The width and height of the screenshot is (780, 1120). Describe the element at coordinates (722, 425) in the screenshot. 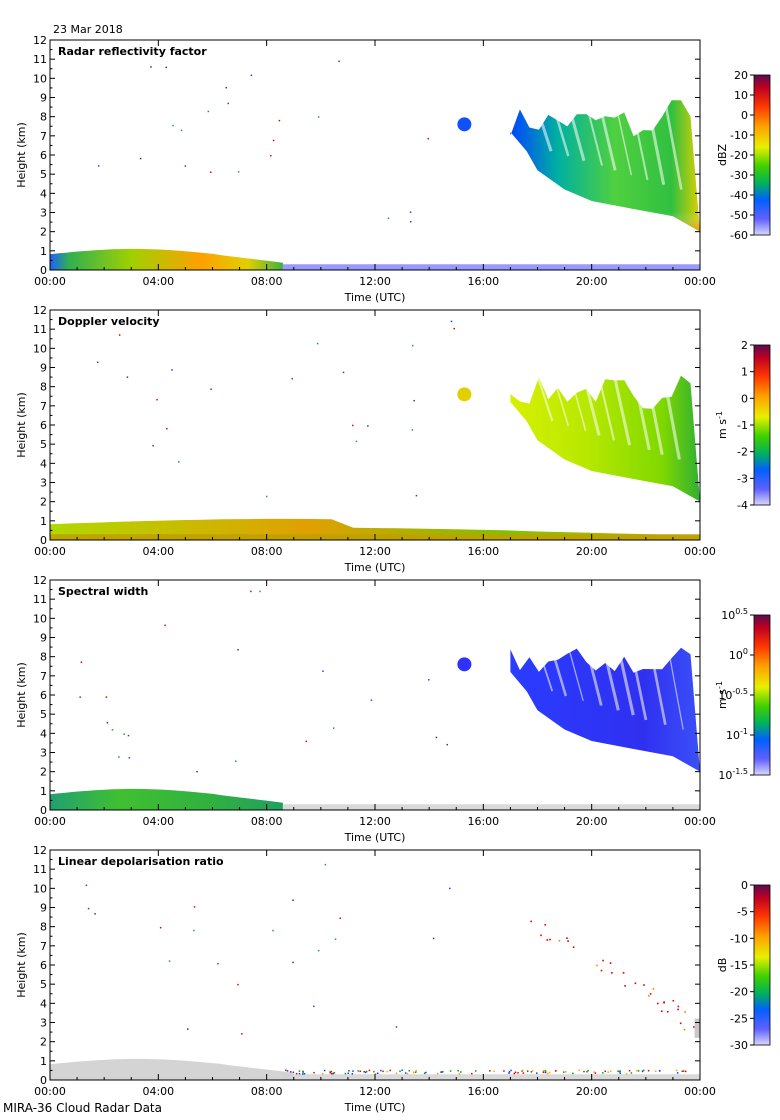

I see `colorbar-label: m s-1` at that location.